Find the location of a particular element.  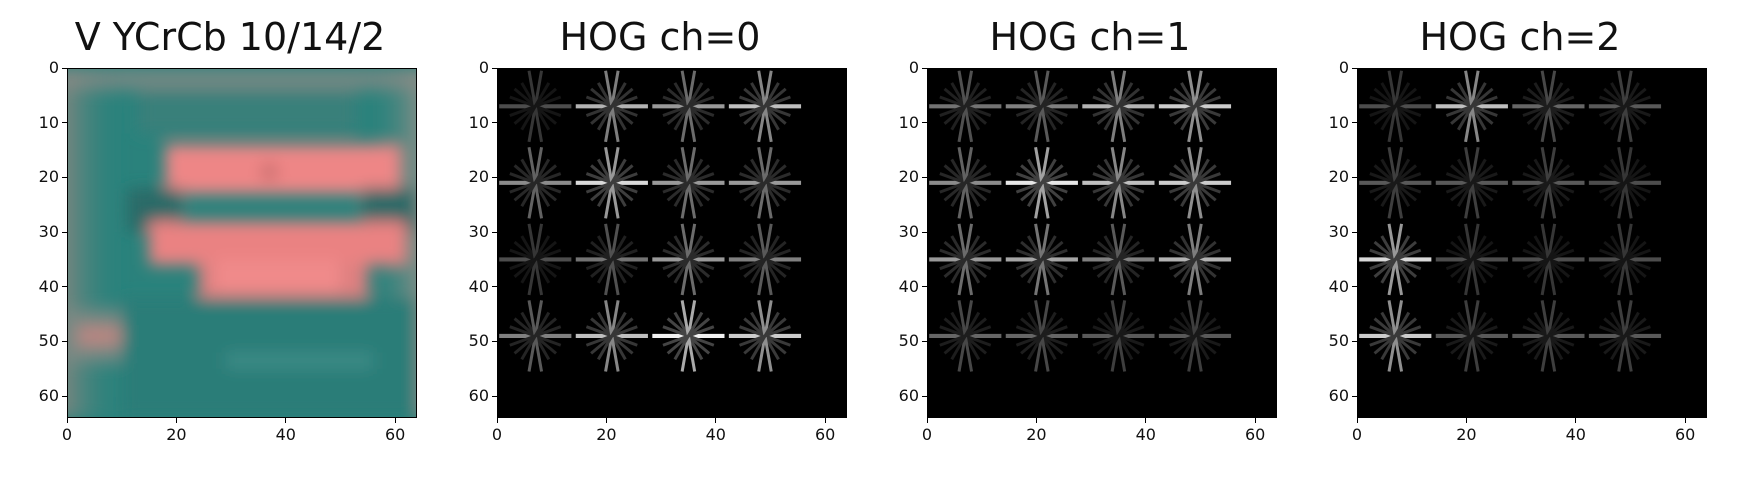

x-tick-label: 60 is located at coordinates (1255, 434).